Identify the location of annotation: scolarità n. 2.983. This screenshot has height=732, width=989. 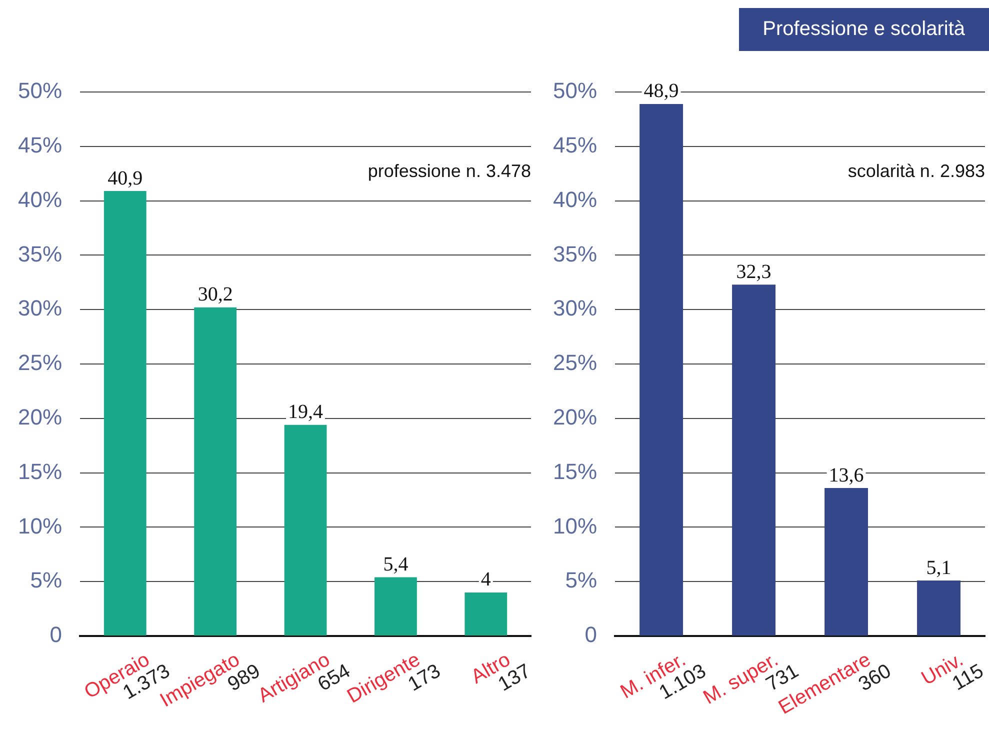
(916, 170).